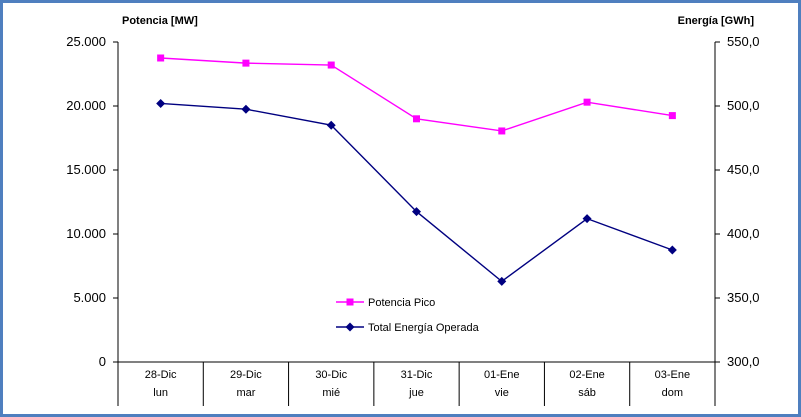 The height and width of the screenshot is (417, 801). Describe the element at coordinates (245, 393) in the screenshot. I see `x-tick-label-day: mar` at that location.